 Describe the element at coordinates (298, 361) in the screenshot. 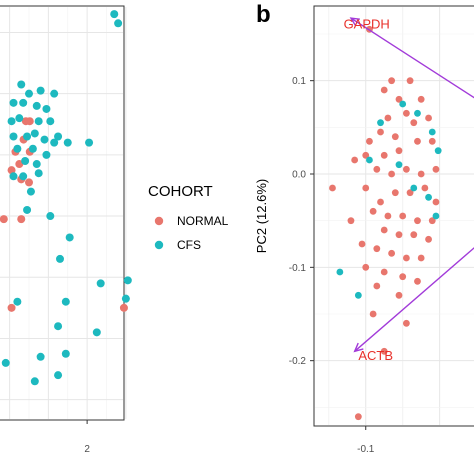

I see `right-y-tick-label: -0.2` at that location.